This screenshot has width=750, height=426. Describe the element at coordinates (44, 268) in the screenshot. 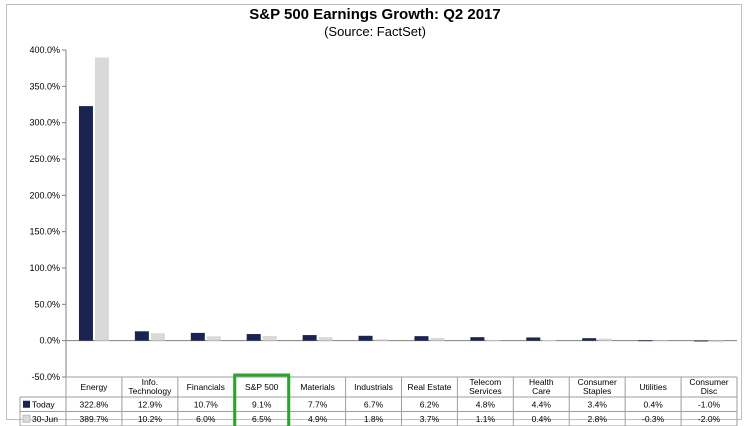

I see `y-tick-label: 100.0%` at that location.